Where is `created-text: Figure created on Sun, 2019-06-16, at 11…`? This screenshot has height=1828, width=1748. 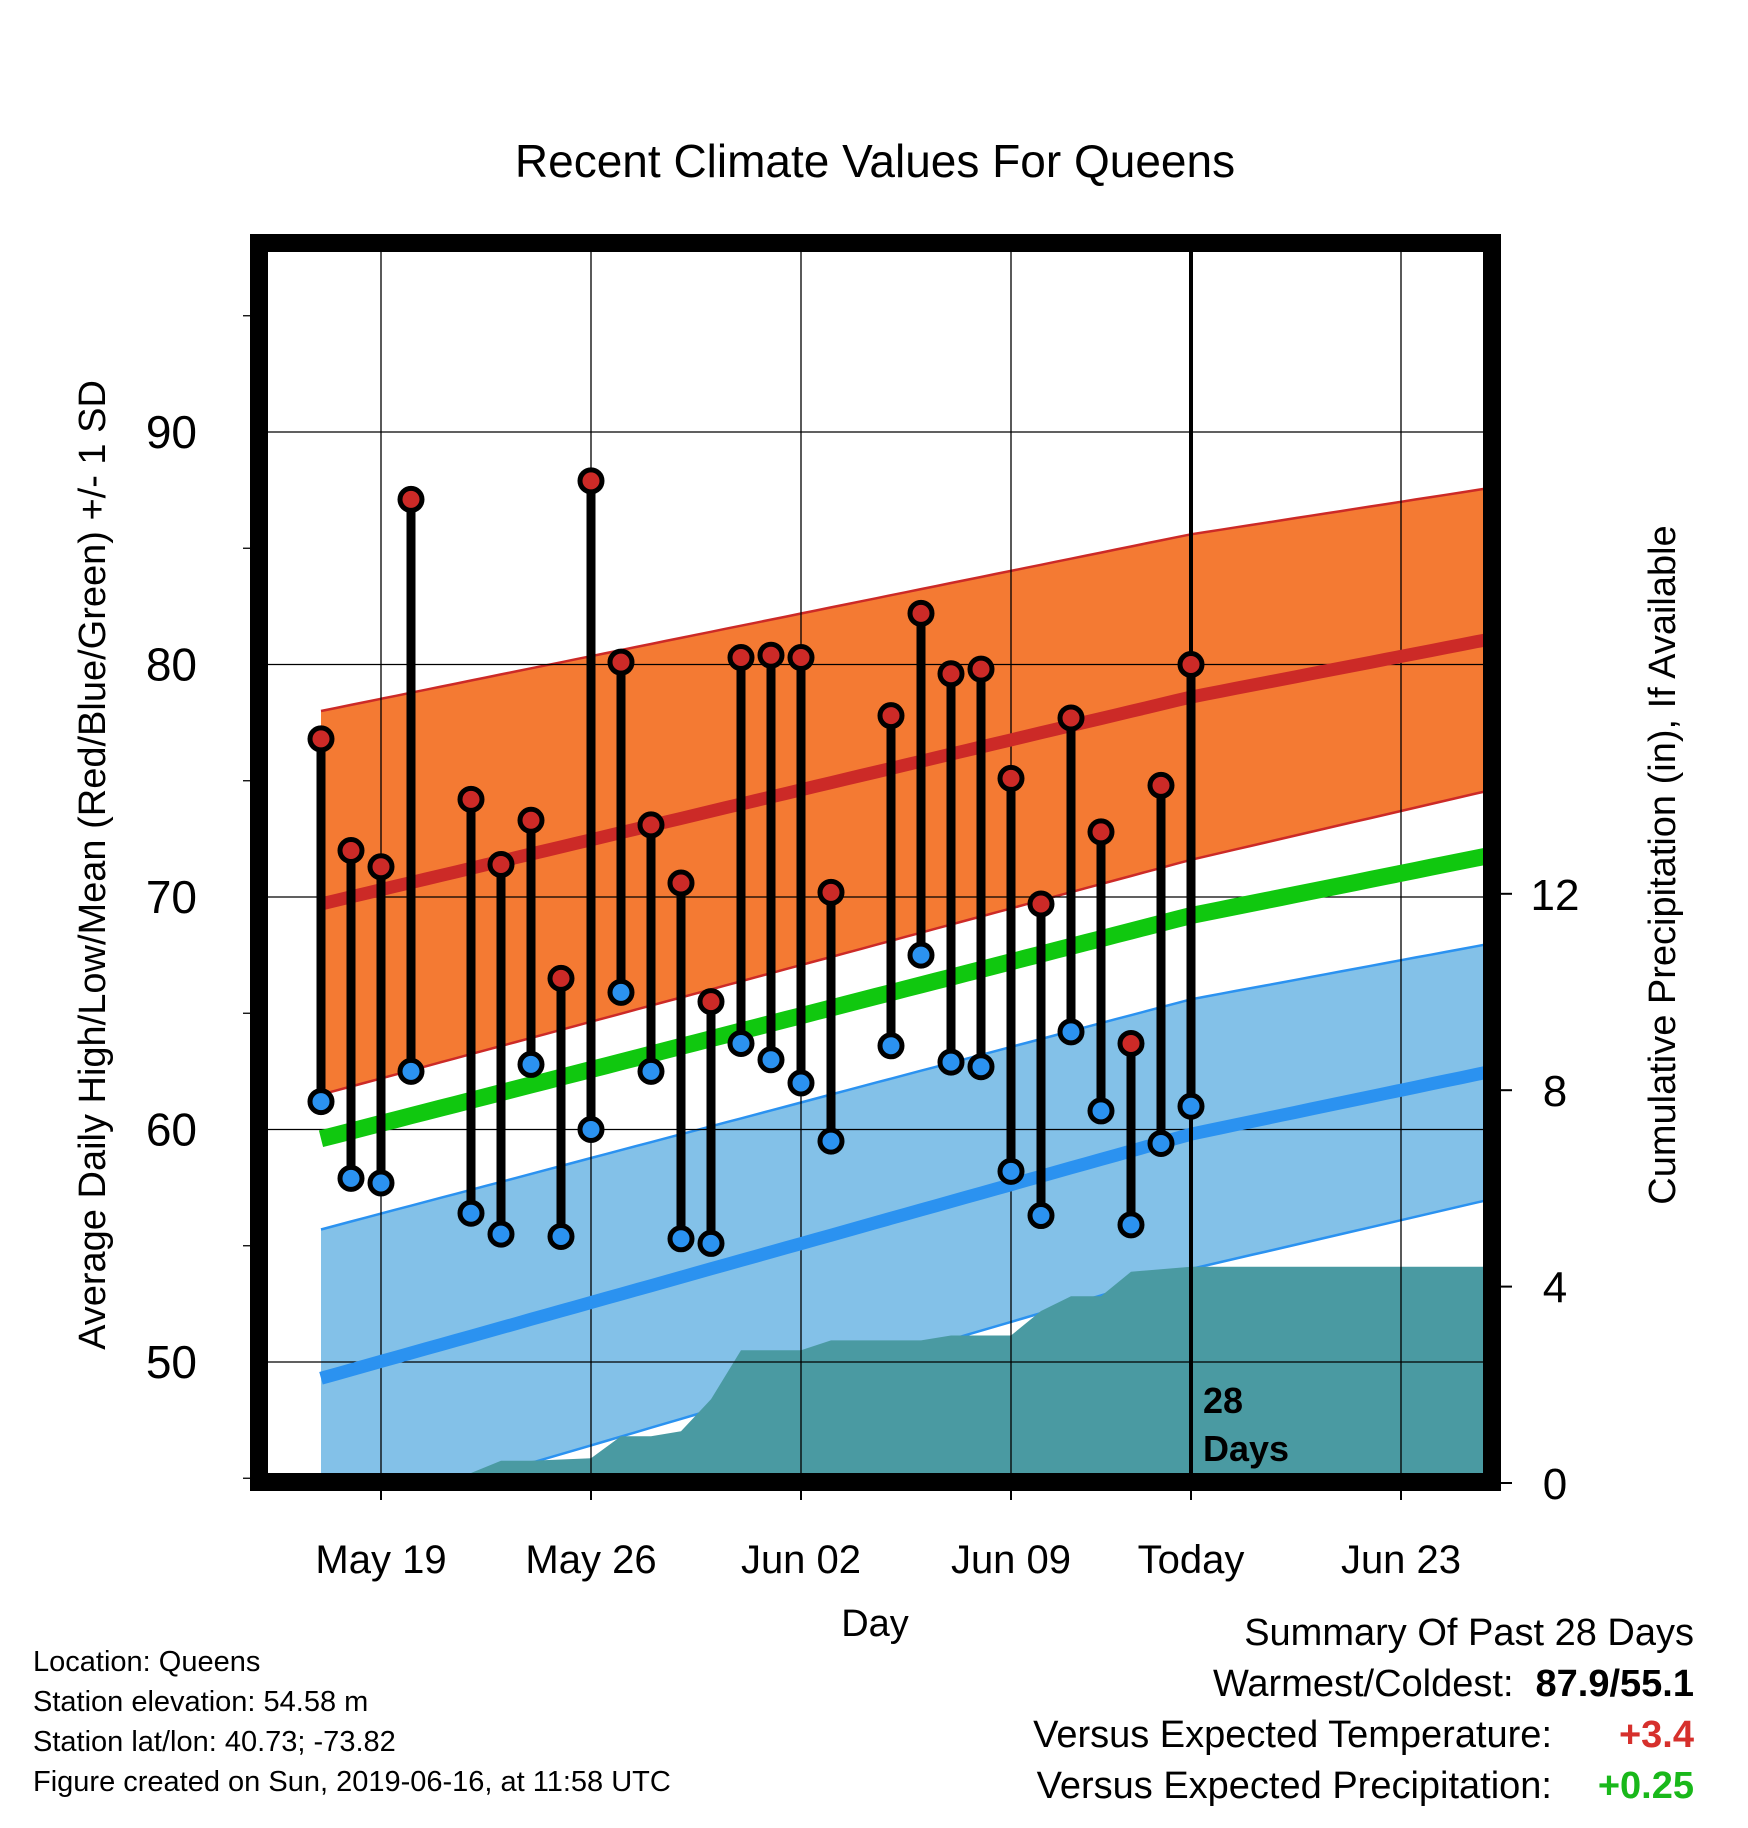 created-text: Figure created on Sun, 2019-06-16, at 11… is located at coordinates (352, 1782).